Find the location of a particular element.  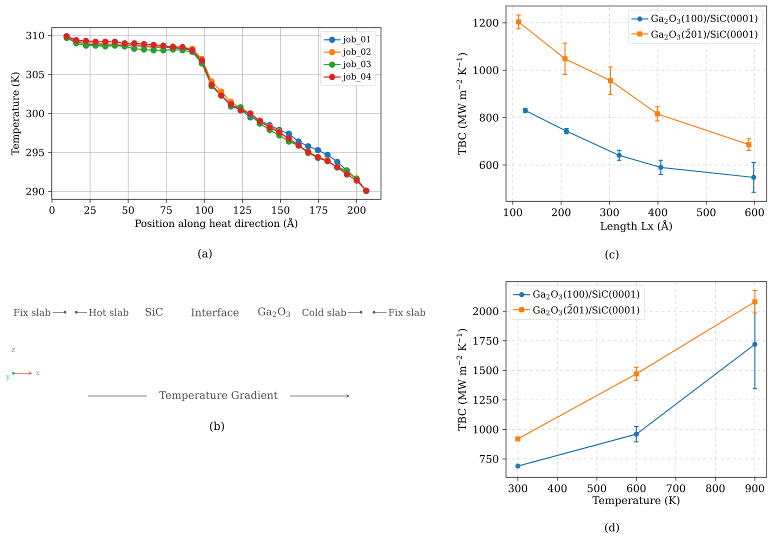

text: Temperature Gradient is located at coordinates (218, 396).